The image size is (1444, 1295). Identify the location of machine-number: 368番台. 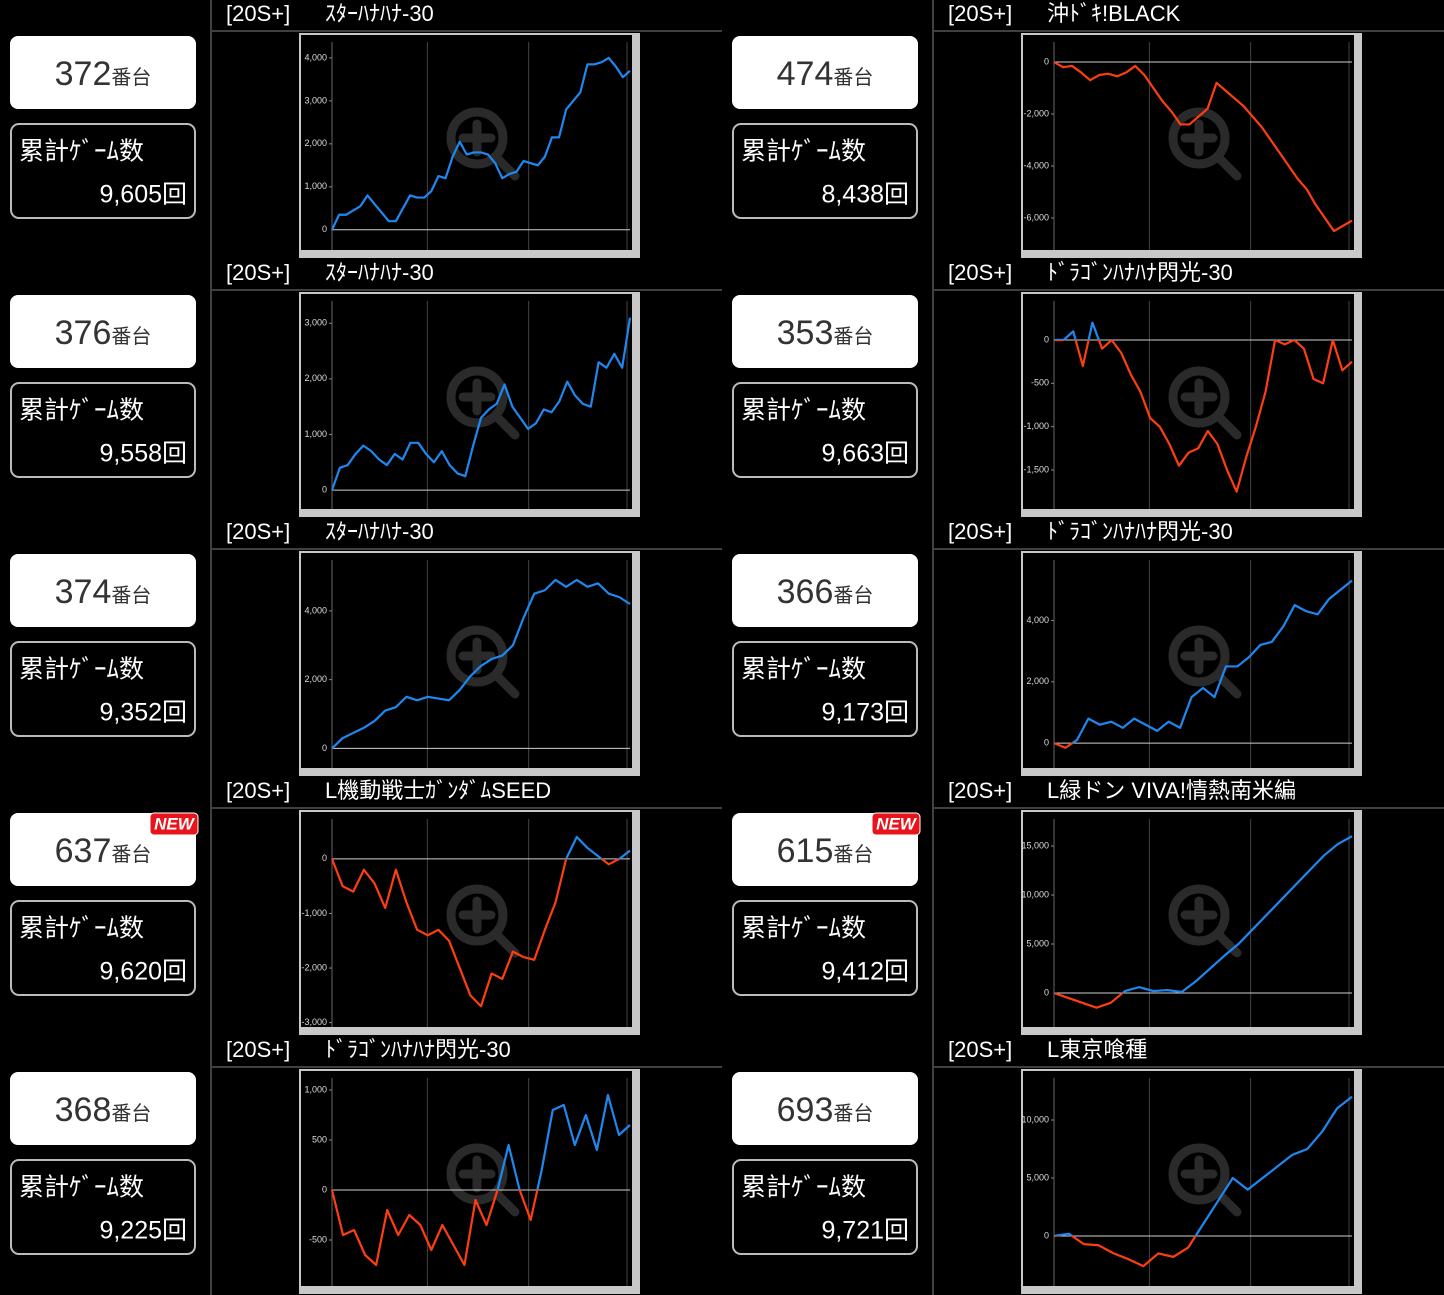
(103, 1110).